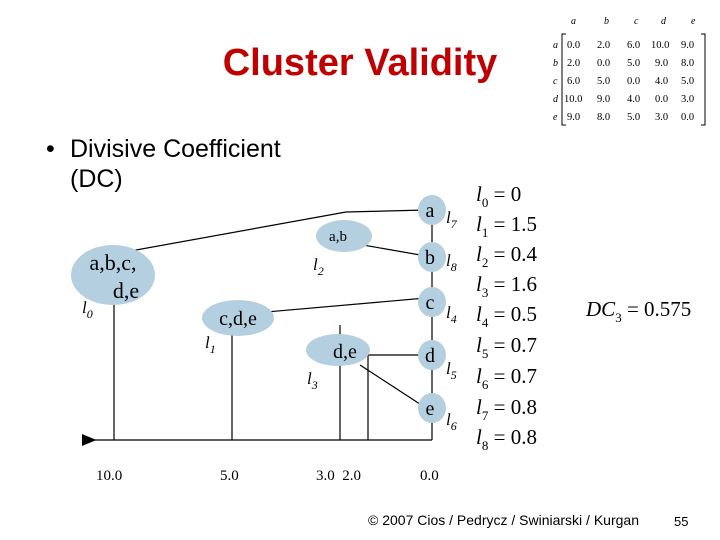 The width and height of the screenshot is (720, 540). What do you see at coordinates (638, 311) in the screenshot?
I see `dc-formula: DC3 = 0.575` at bounding box center [638, 311].